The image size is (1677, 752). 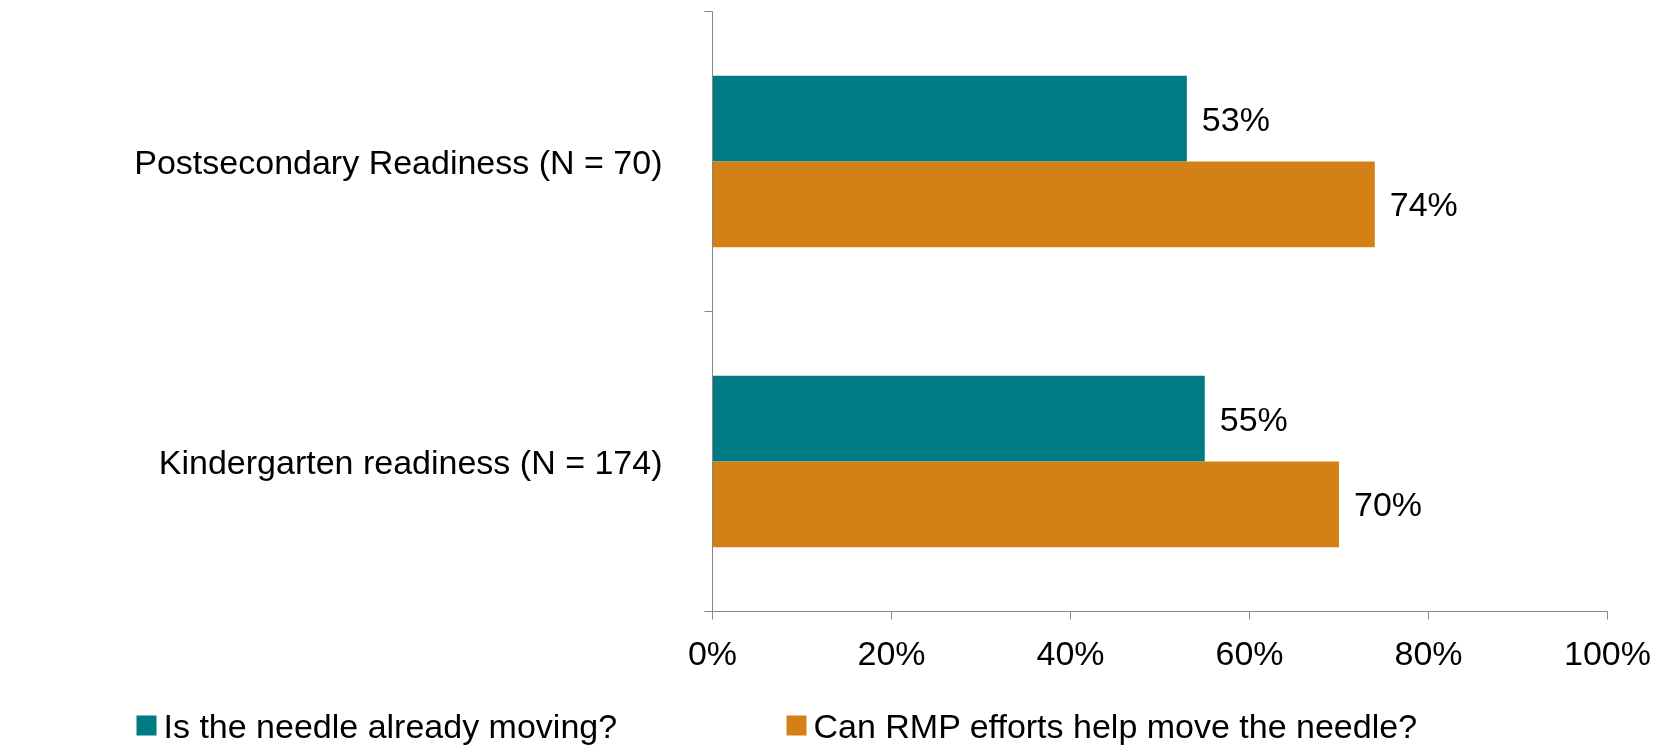 What do you see at coordinates (712, 652) in the screenshot?
I see `x-tick-label: 0%` at bounding box center [712, 652].